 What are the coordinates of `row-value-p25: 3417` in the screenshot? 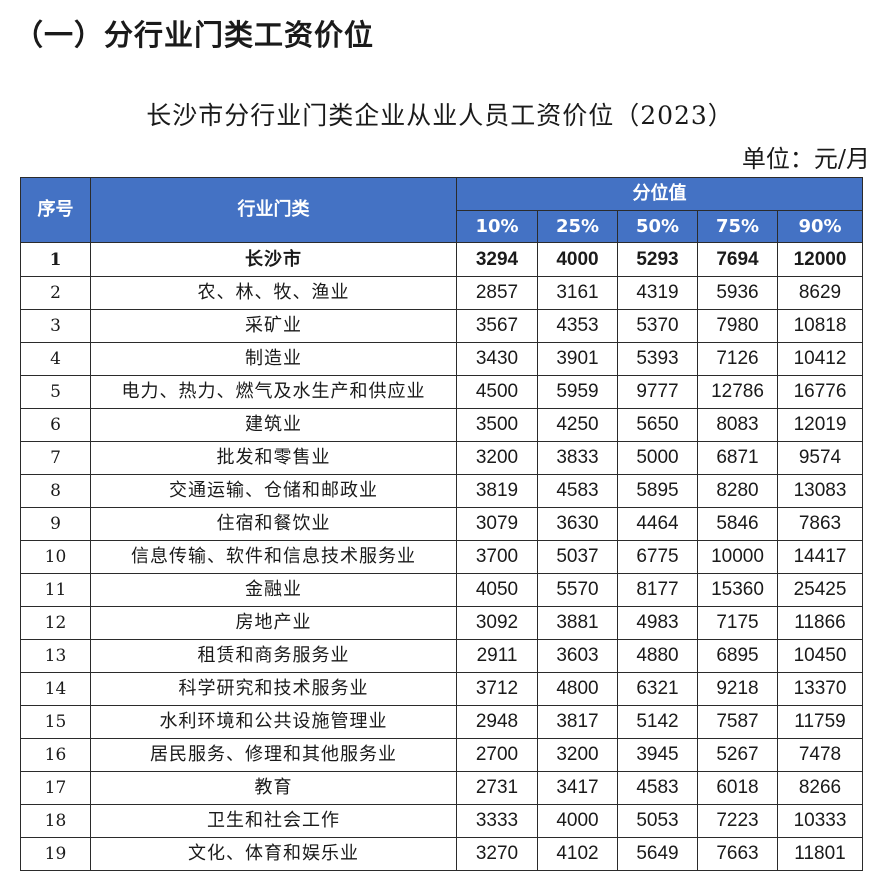 It's located at (577, 788).